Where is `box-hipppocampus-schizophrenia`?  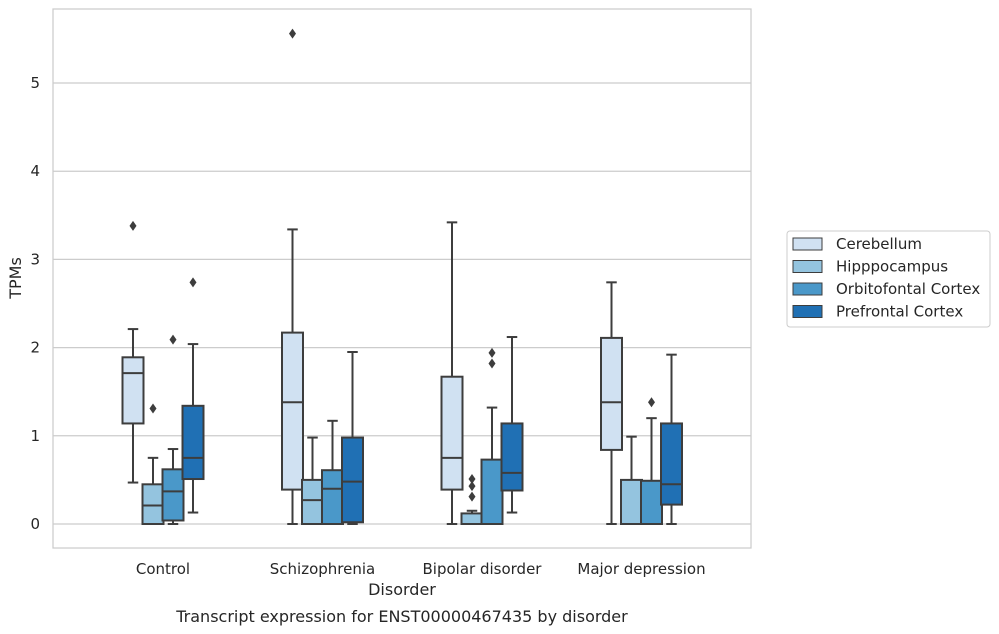
box-hipppocampus-schizophrenia is located at coordinates (312, 480).